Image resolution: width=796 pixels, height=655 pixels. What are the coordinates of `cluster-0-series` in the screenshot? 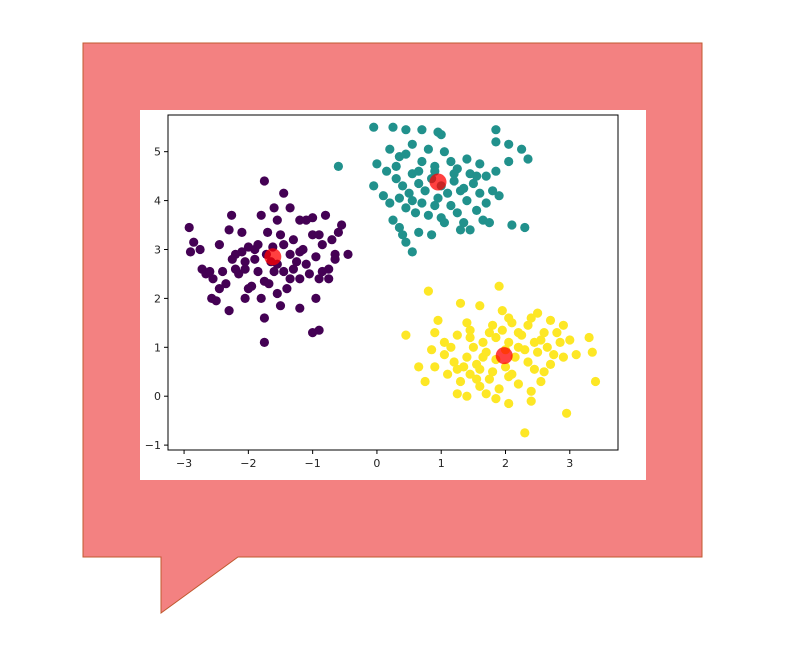 It's located at (268, 261).